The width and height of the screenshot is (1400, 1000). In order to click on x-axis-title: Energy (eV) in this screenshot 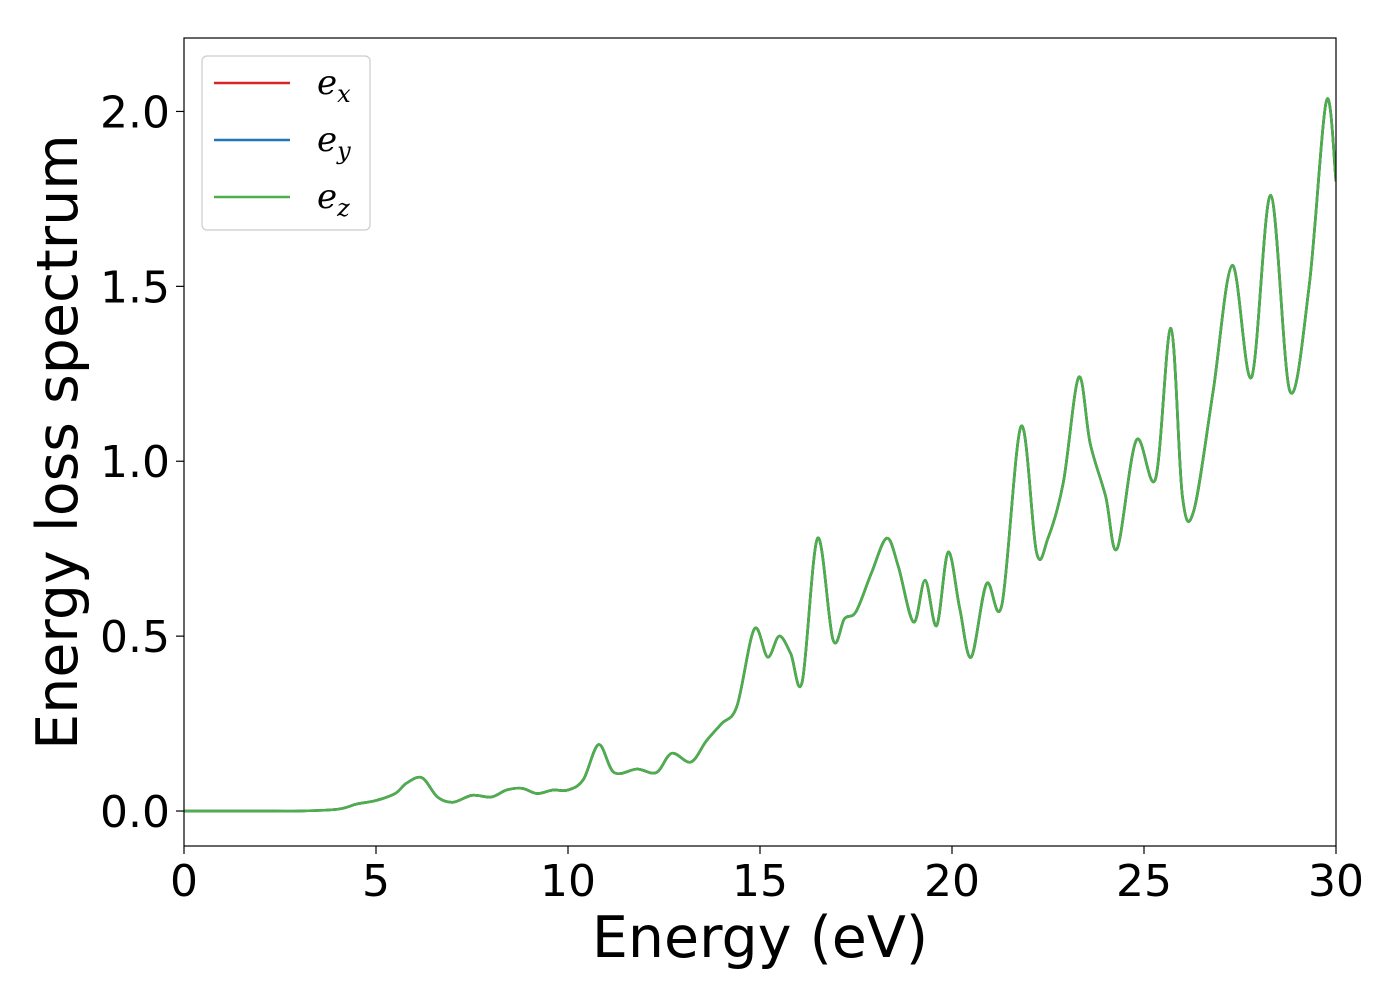, I will do `click(760, 938)`.